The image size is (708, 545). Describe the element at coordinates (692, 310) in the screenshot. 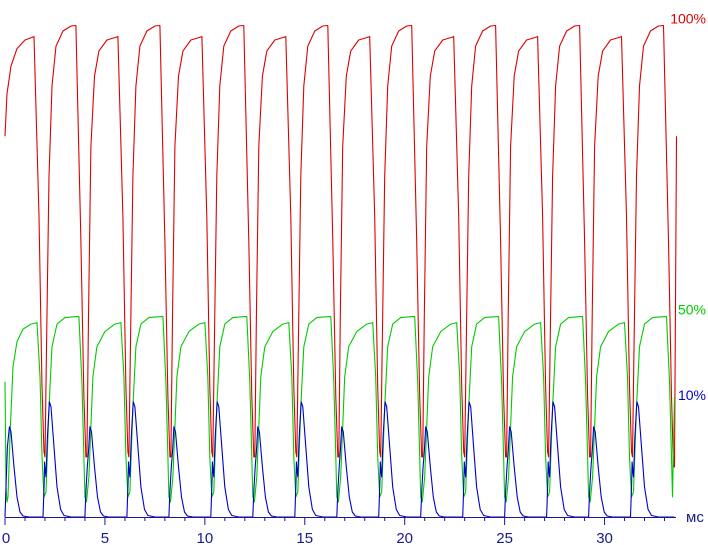

I see `series-label-50pct: 50%` at that location.